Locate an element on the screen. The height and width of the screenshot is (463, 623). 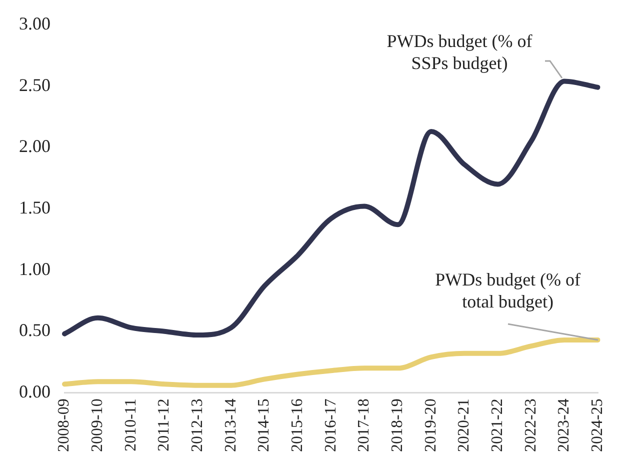
x-tick-label: 2017-18 is located at coordinates (364, 425).